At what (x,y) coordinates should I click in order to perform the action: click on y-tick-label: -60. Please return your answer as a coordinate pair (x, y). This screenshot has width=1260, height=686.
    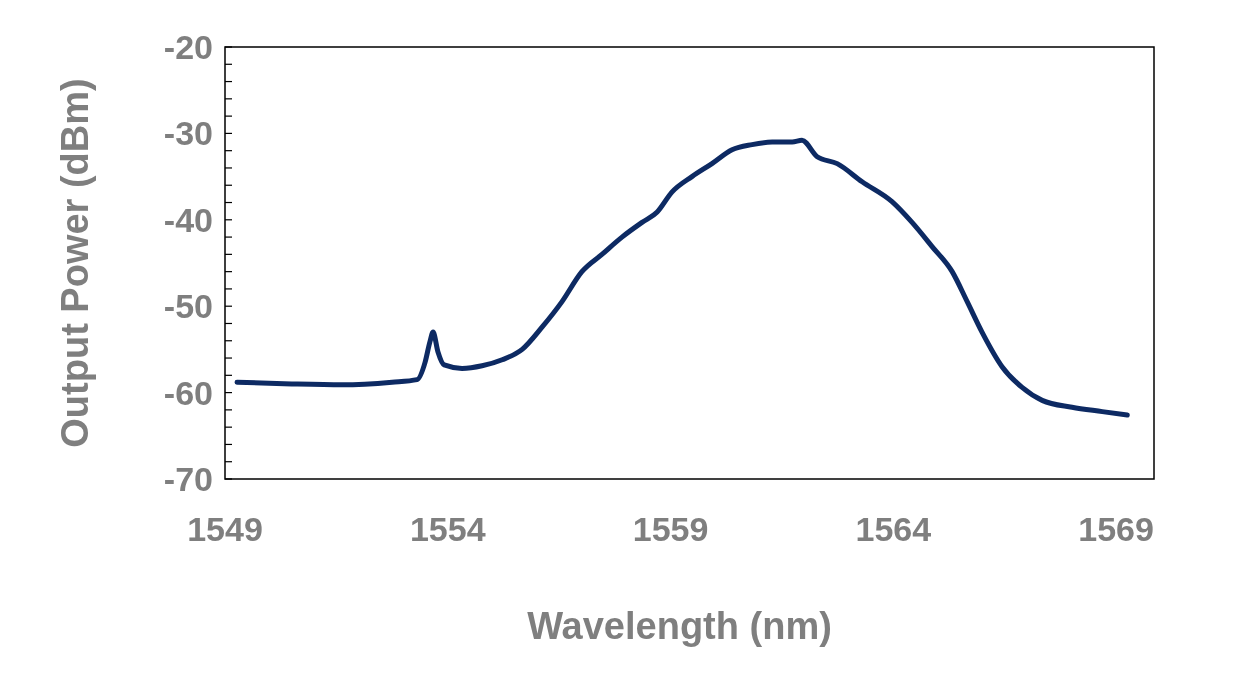
    Looking at the image, I should click on (188, 392).